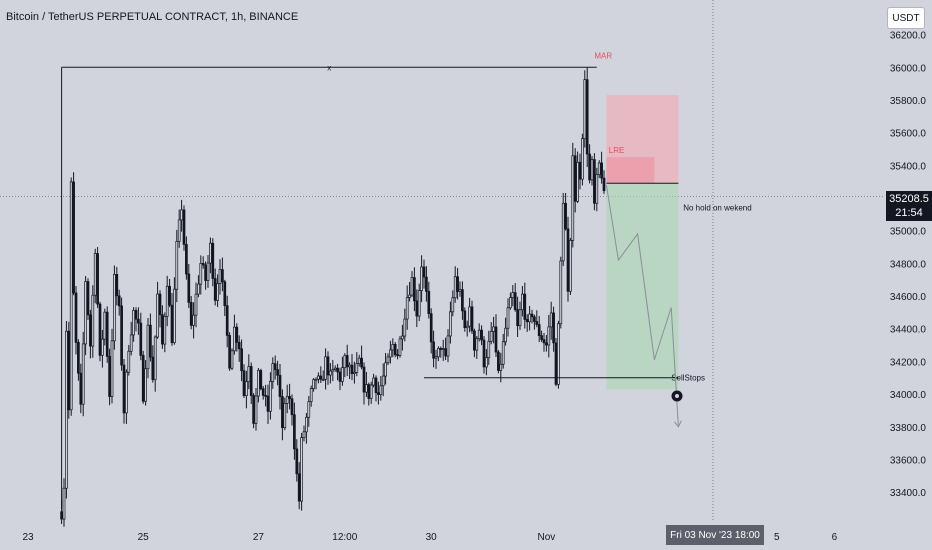  Describe the element at coordinates (908, 101) in the screenshot. I see `y-tick-label: 35800.0` at that location.